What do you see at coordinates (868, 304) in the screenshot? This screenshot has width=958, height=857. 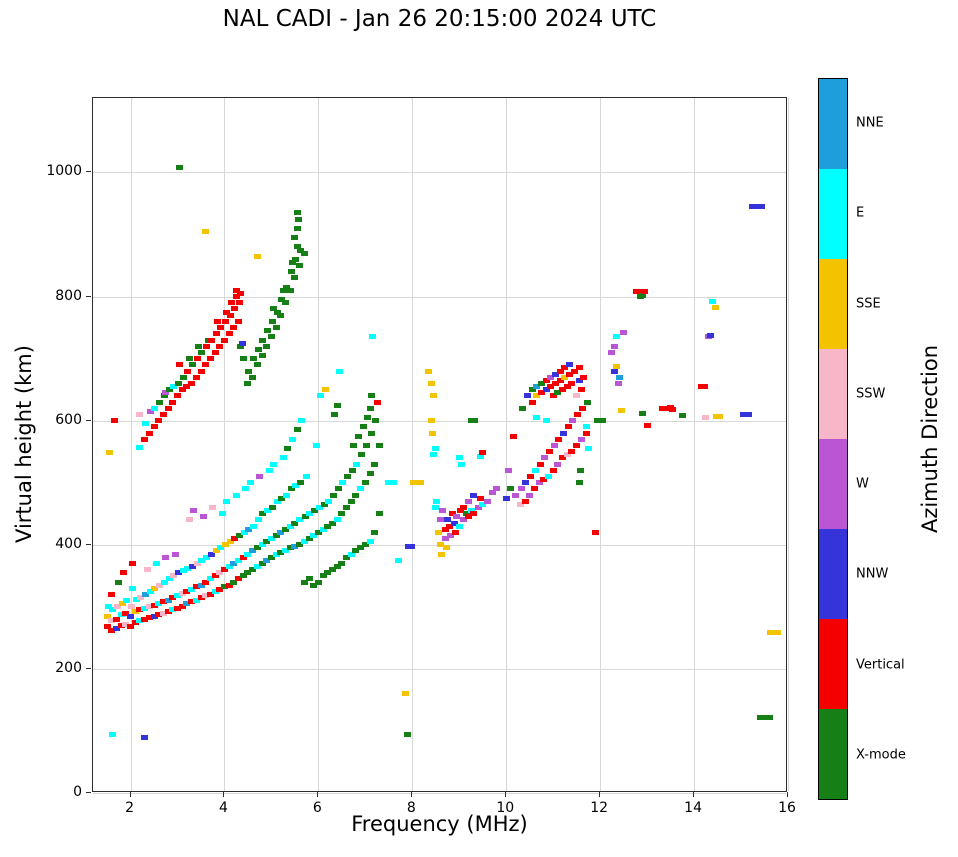 I see `colorbar-label-sse: SSE` at bounding box center [868, 304].